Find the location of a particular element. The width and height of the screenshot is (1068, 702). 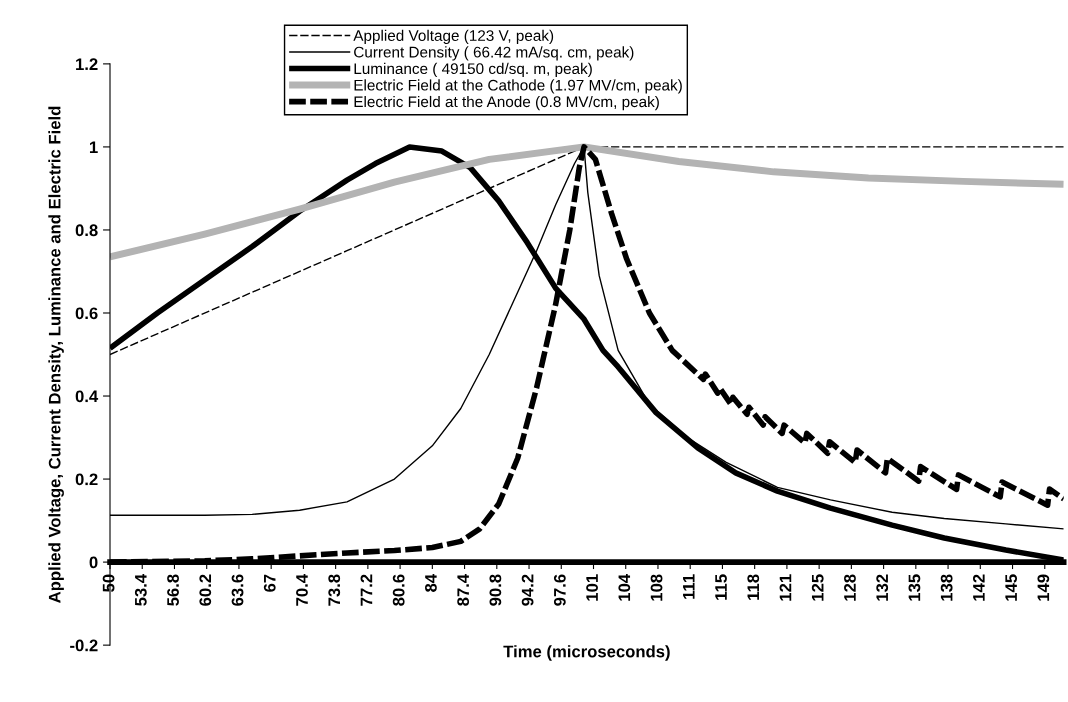

x-tick-label: 118 is located at coordinates (753, 587).